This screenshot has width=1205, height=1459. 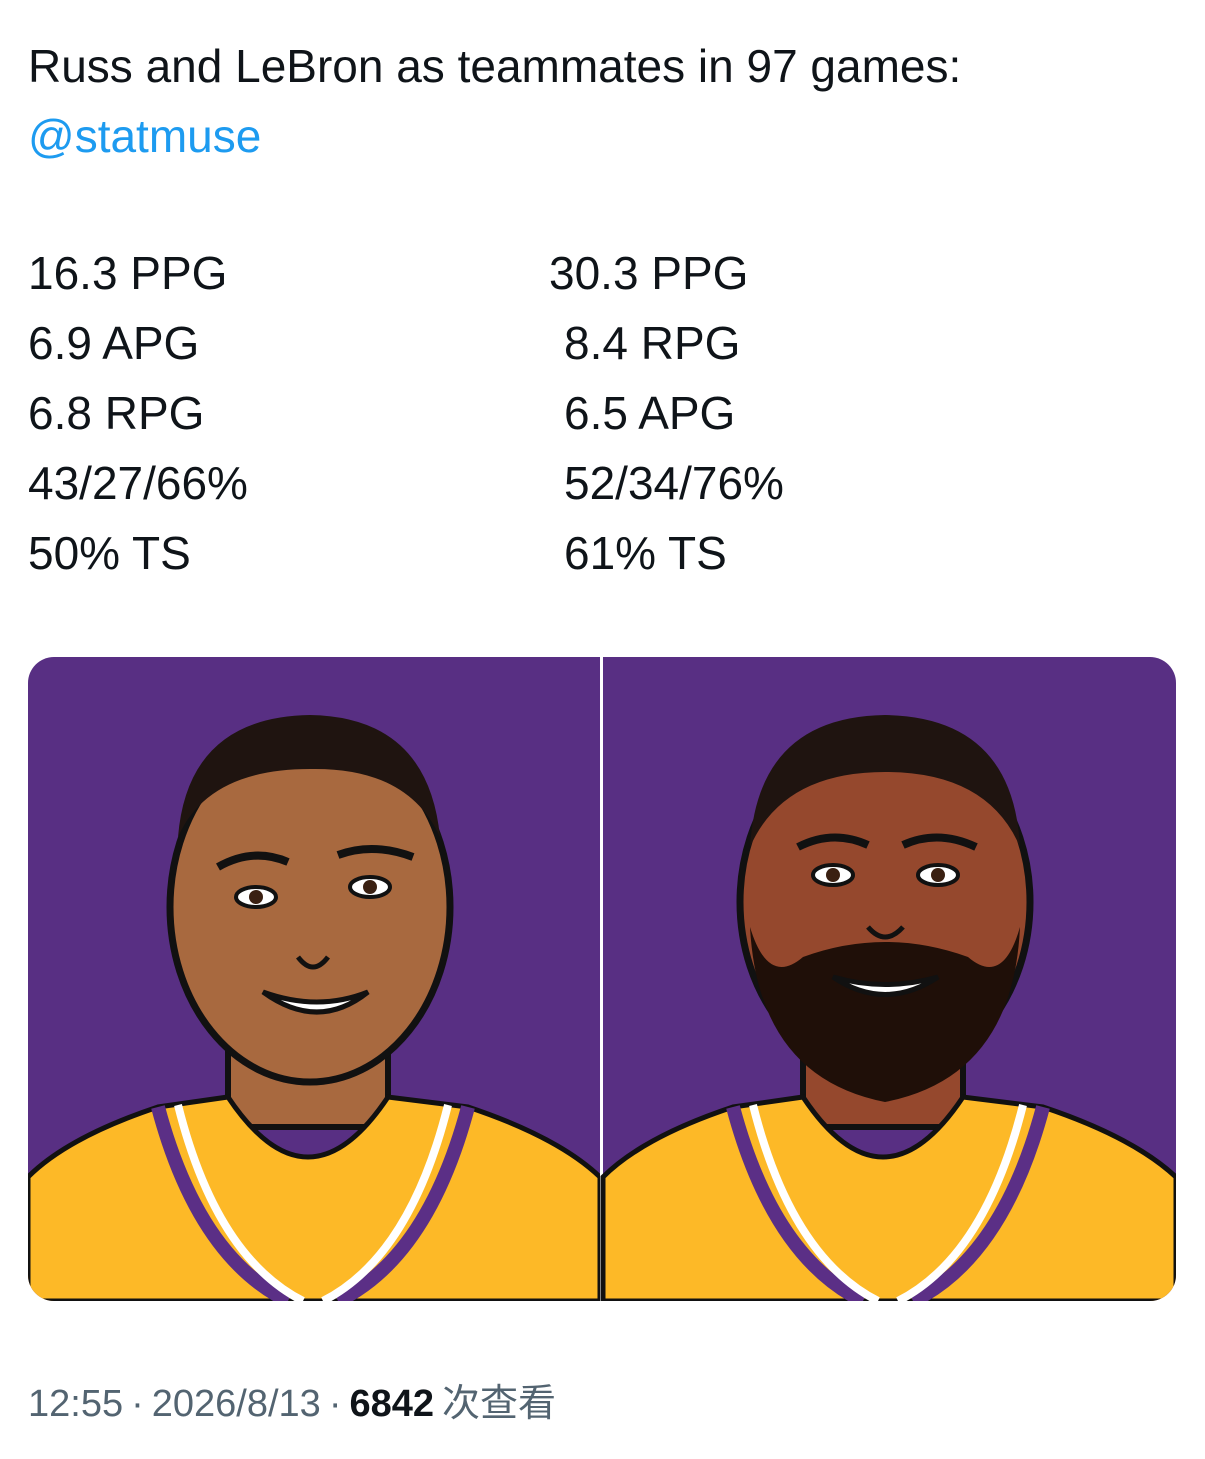 What do you see at coordinates (128, 273) in the screenshot?
I see `stat-line: 16.3 PPG` at bounding box center [128, 273].